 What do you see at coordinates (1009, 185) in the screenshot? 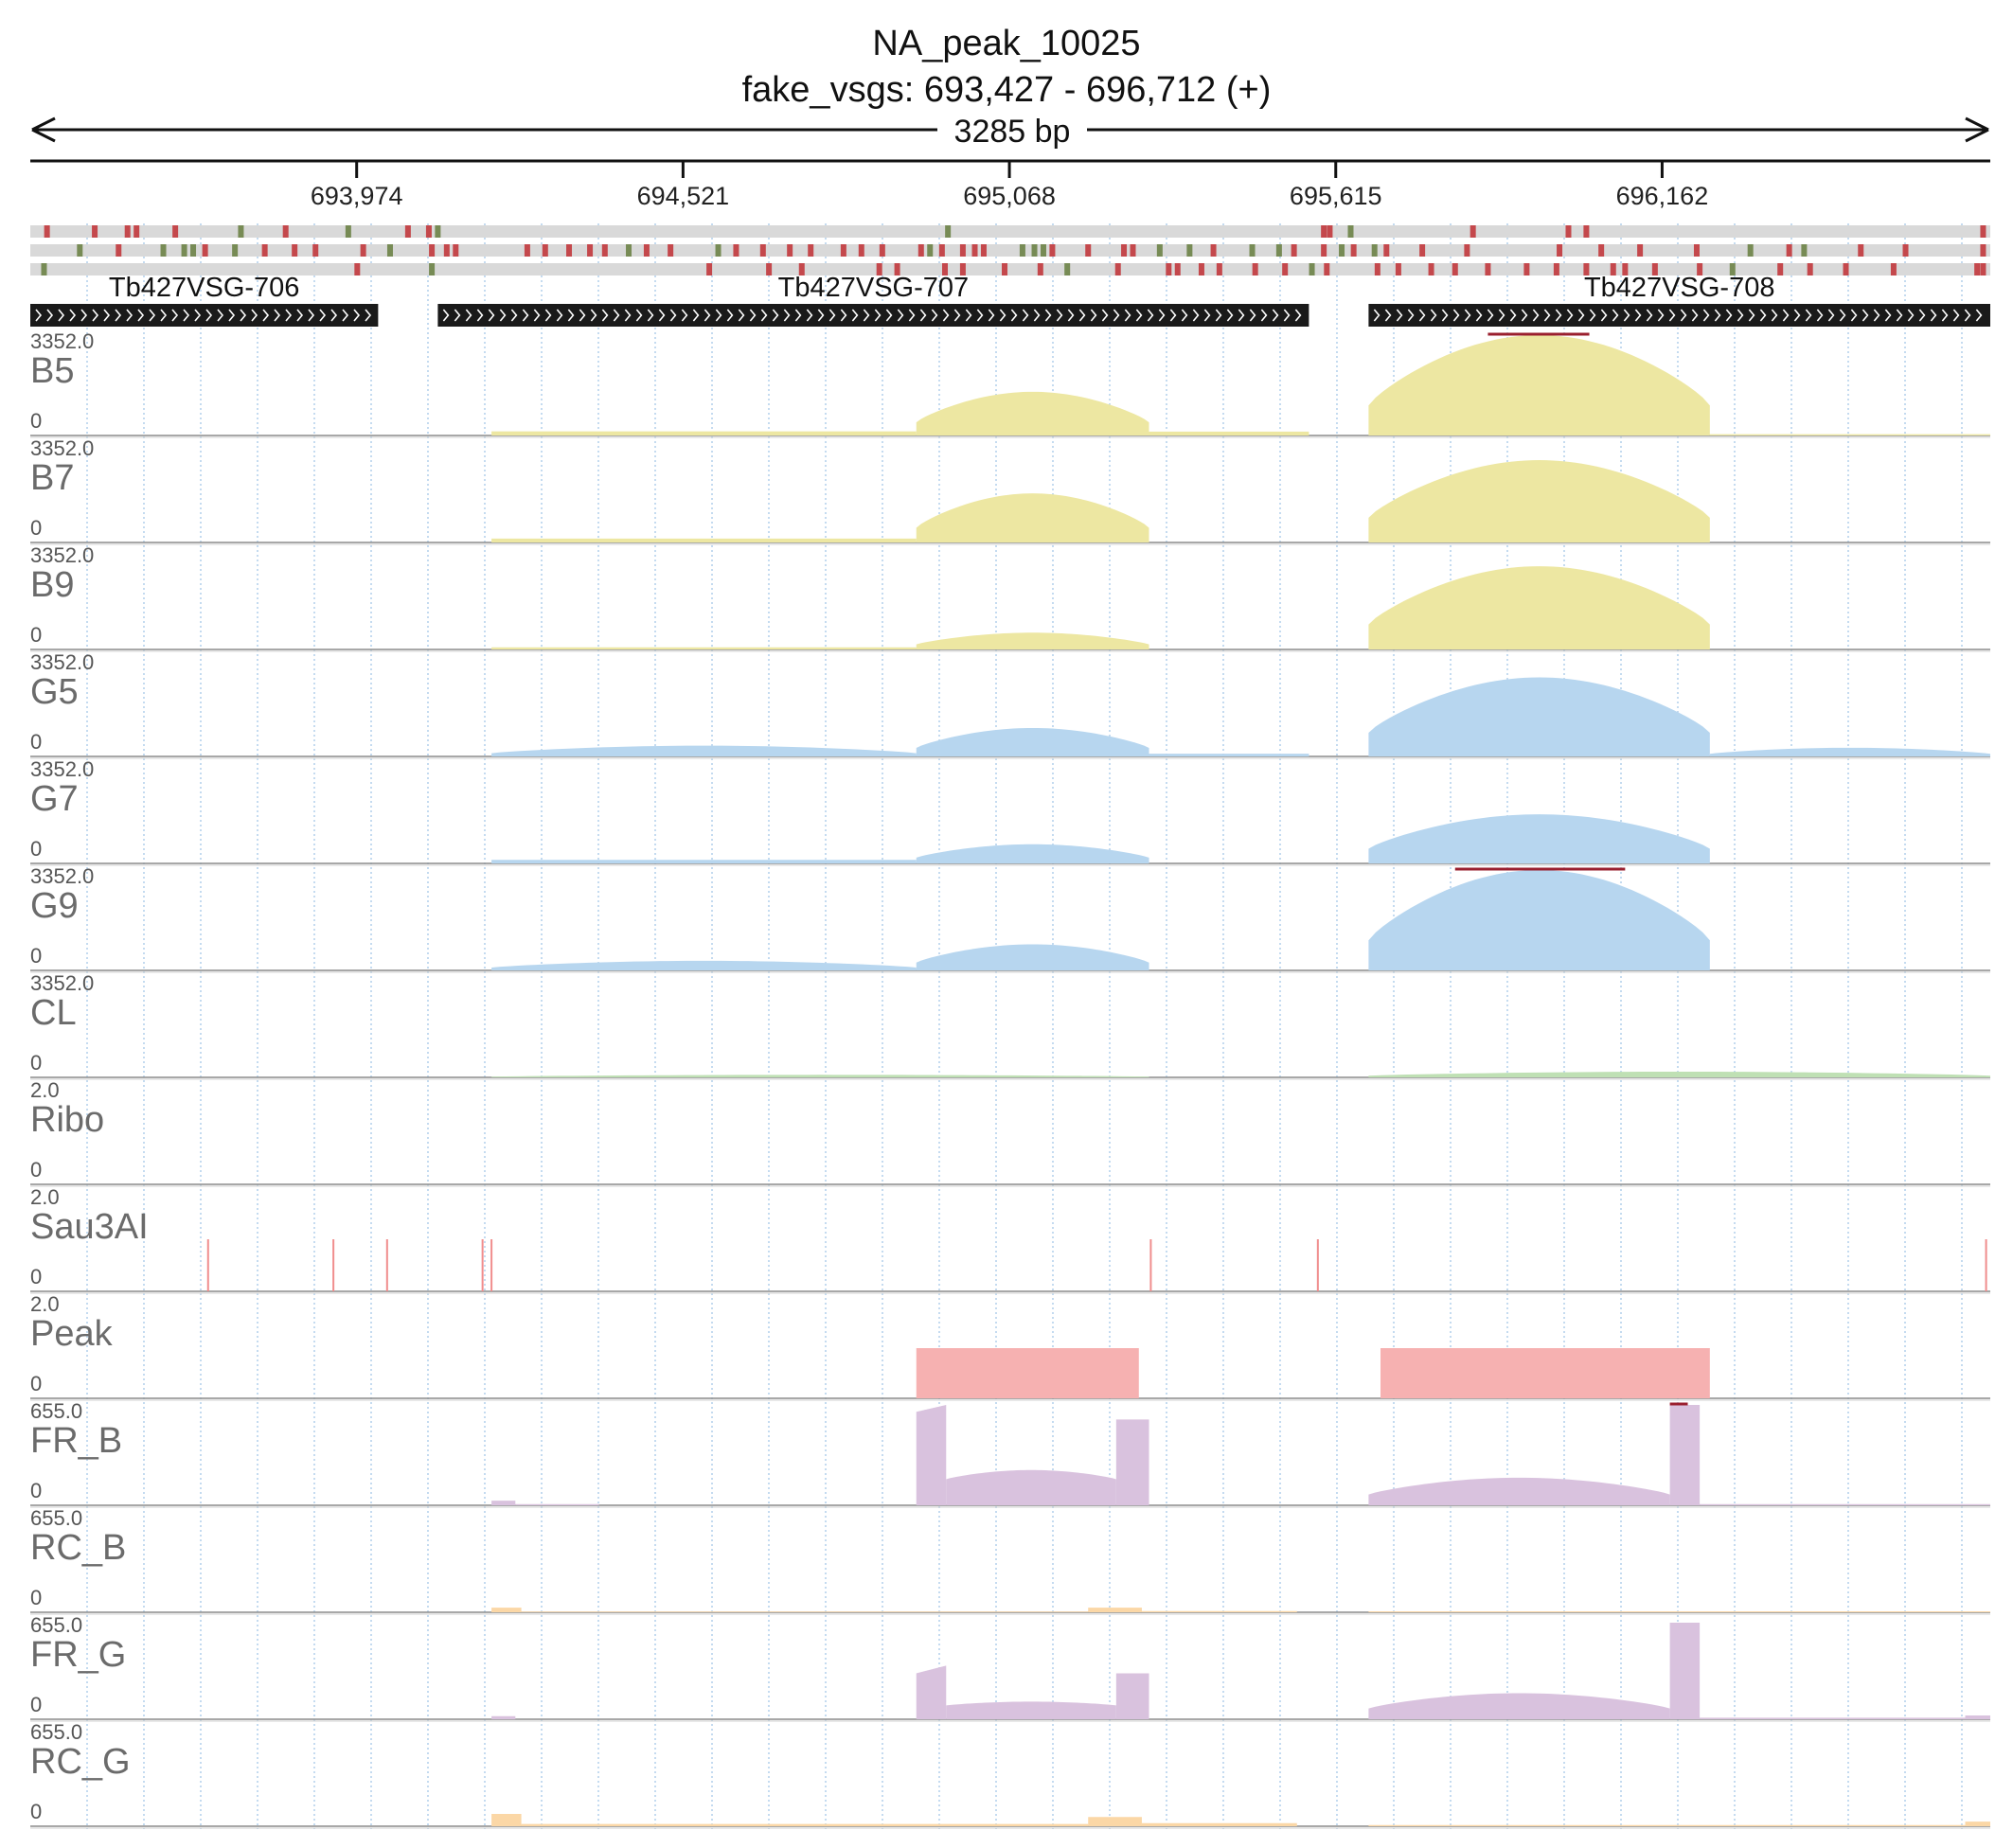
I see `ruler-ticks: 693,974 694,521 695,068 695,615 696,162` at bounding box center [1009, 185].